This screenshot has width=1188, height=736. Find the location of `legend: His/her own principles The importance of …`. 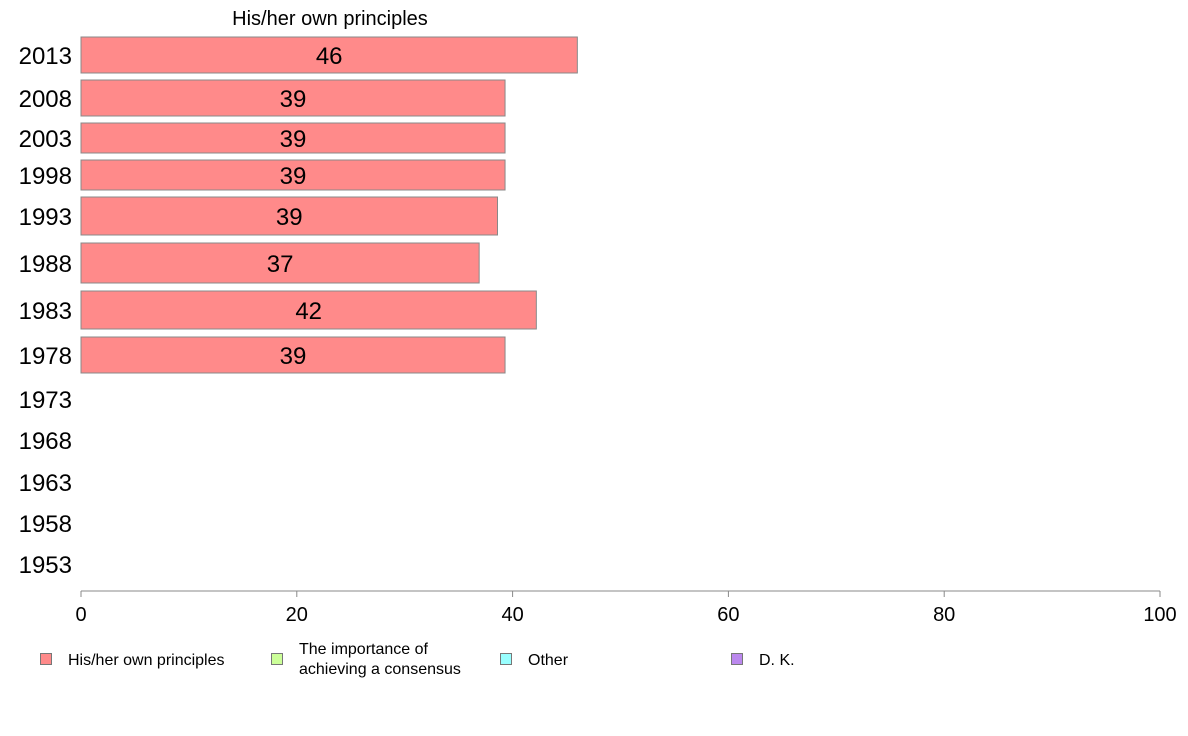

legend: His/her own principles The importance of … is located at coordinates (594, 665).